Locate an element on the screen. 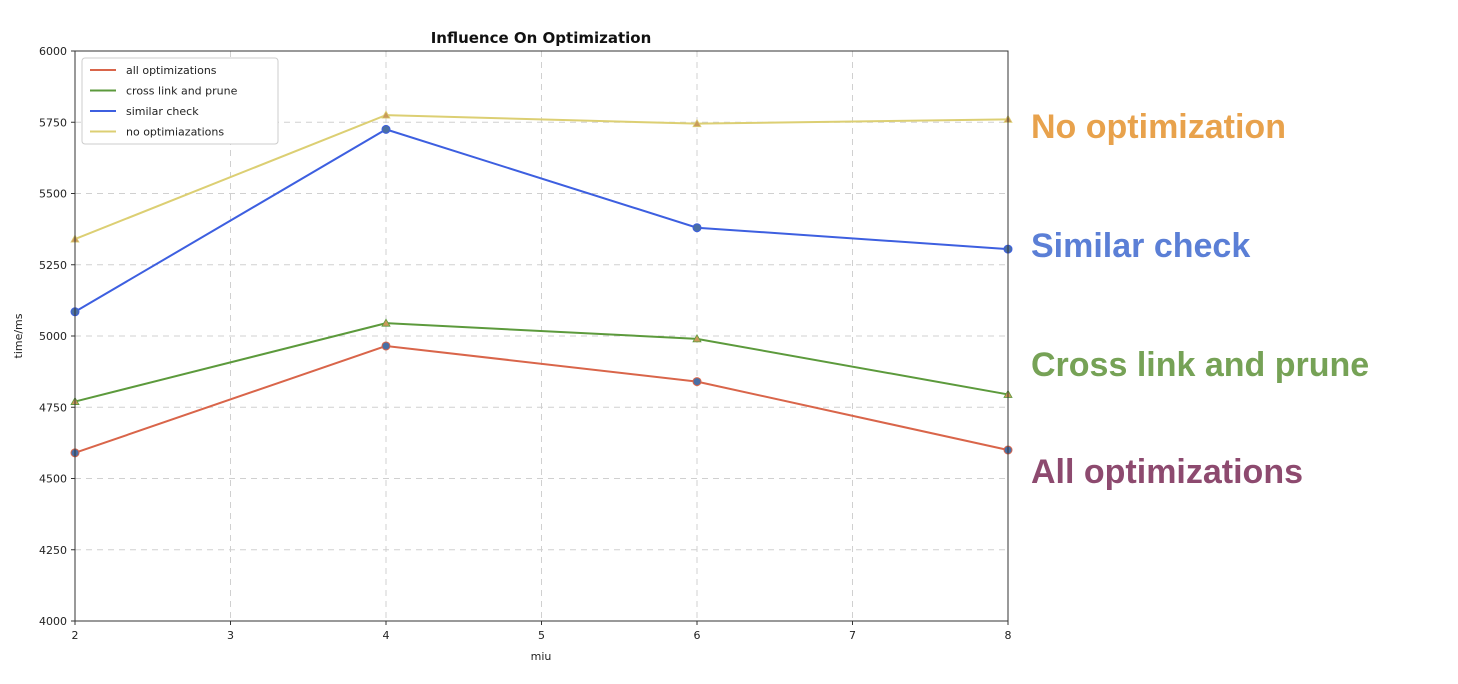 This screenshot has width=1458, height=684. y-axis-ticks: 4000 4250 4500 4750 5000 5250 5500 5750 6000 is located at coordinates (57, 336).